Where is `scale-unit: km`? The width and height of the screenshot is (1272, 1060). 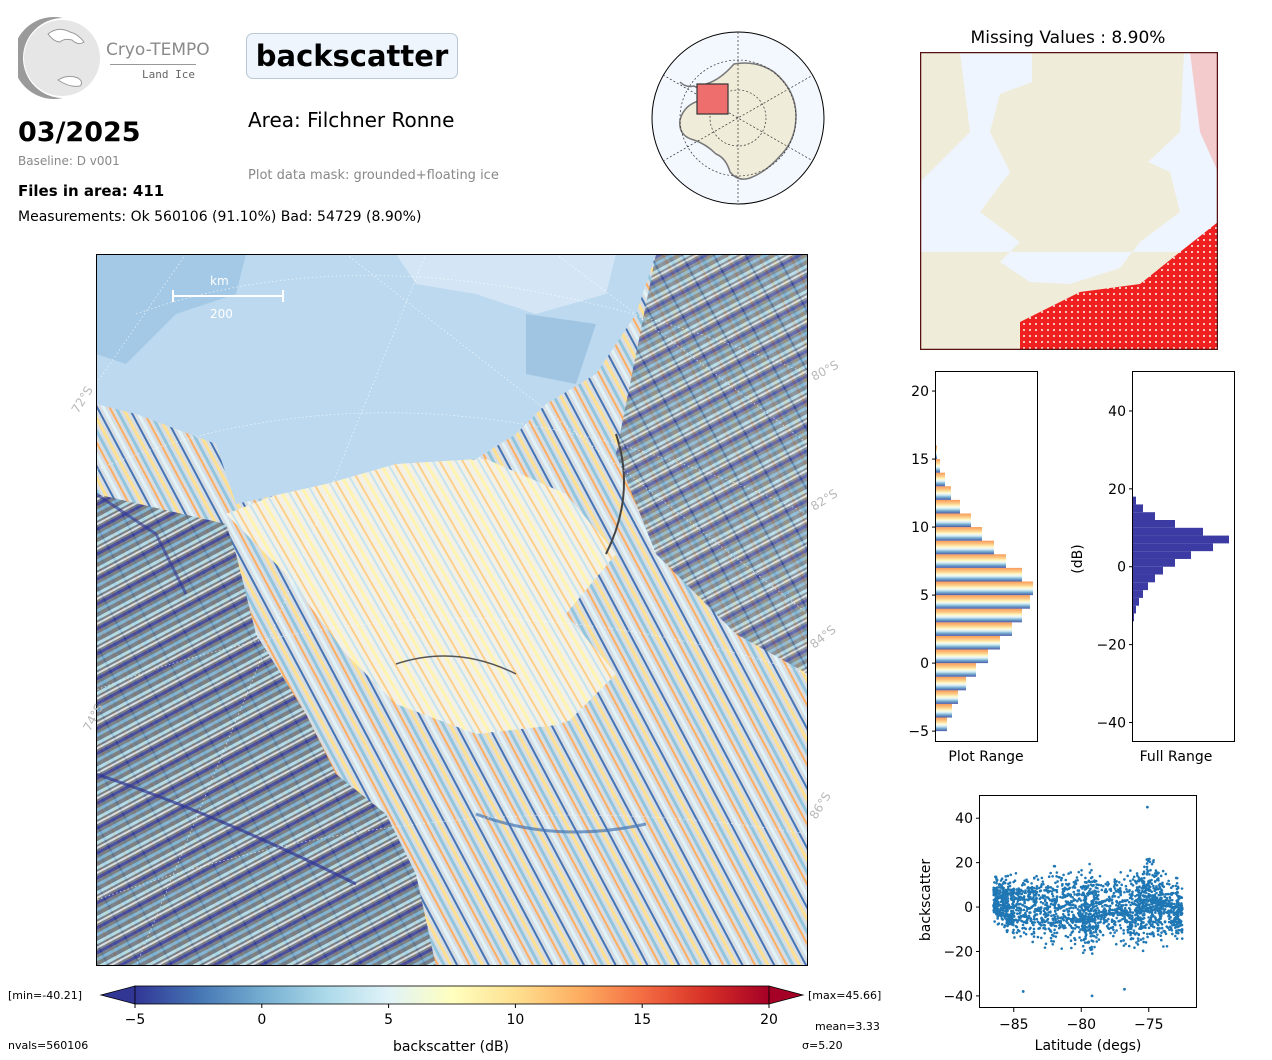
scale-unit: km is located at coordinates (219, 281).